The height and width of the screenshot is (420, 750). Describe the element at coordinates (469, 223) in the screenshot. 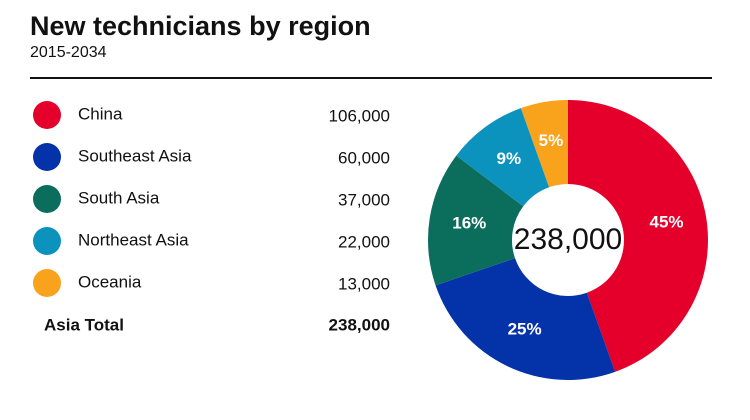

I see `share-label: 16%` at that location.